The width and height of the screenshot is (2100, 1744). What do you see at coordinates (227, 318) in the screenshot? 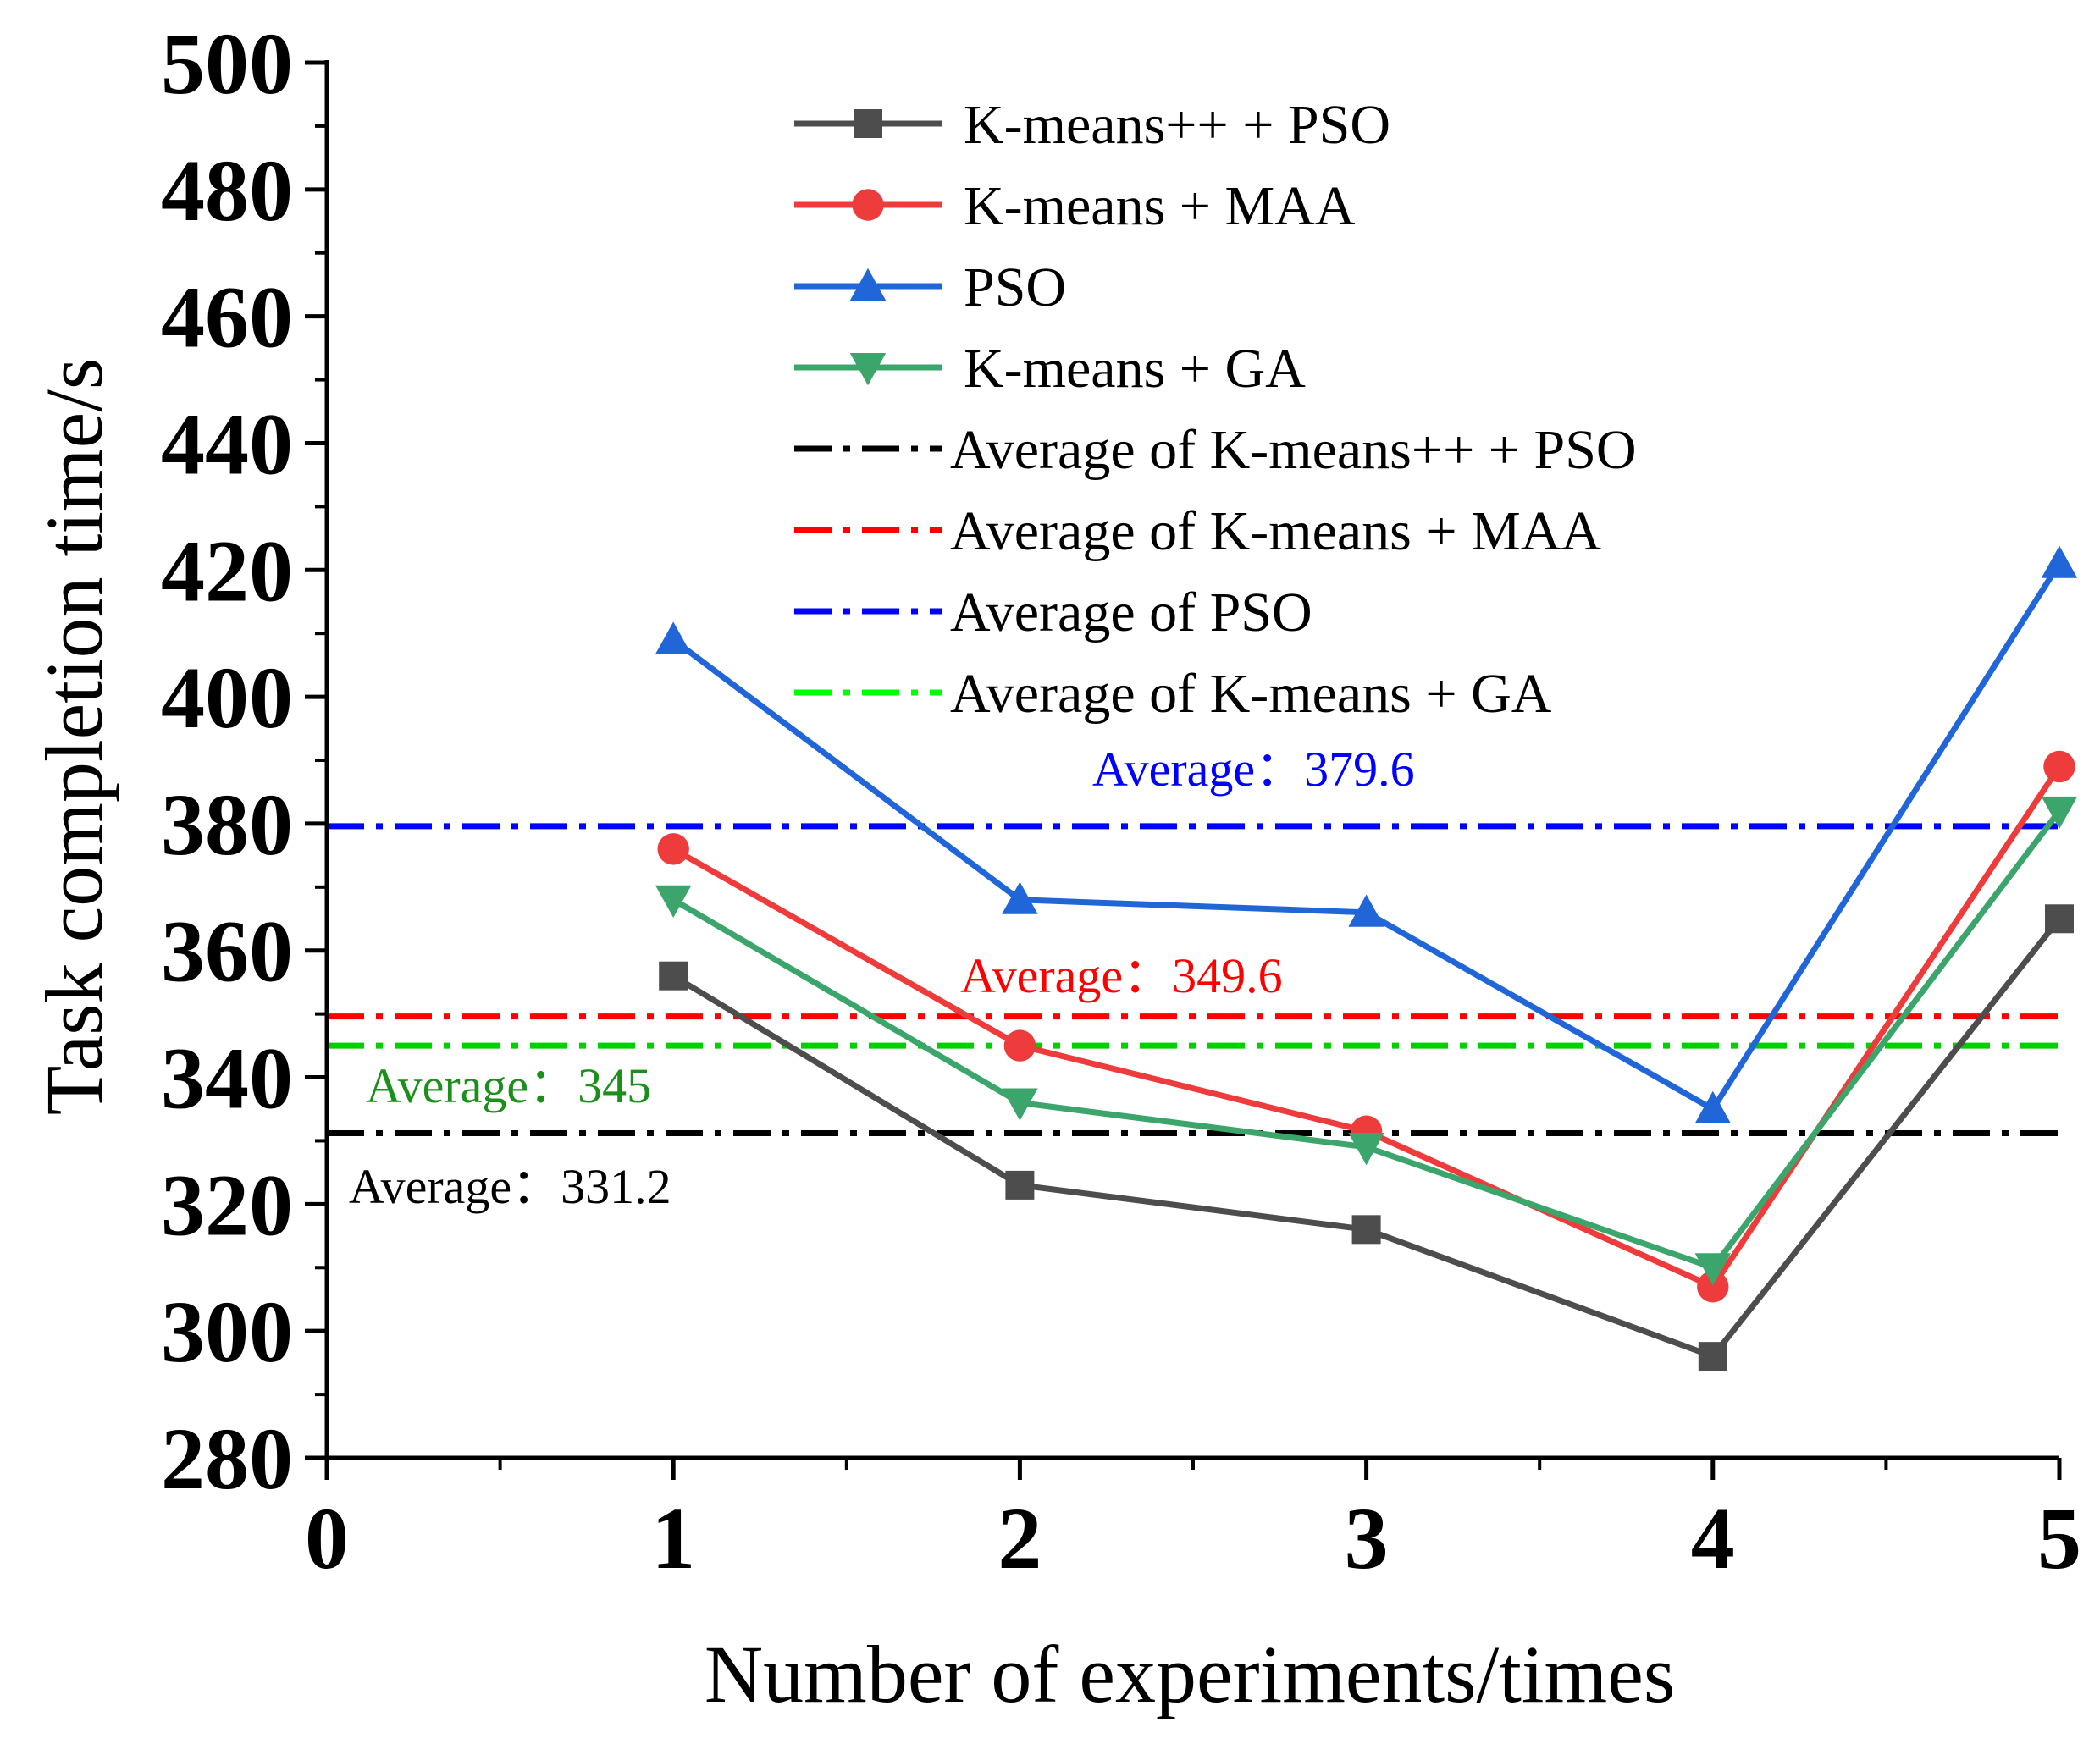
I see `y-tick-label: 460` at bounding box center [227, 318].